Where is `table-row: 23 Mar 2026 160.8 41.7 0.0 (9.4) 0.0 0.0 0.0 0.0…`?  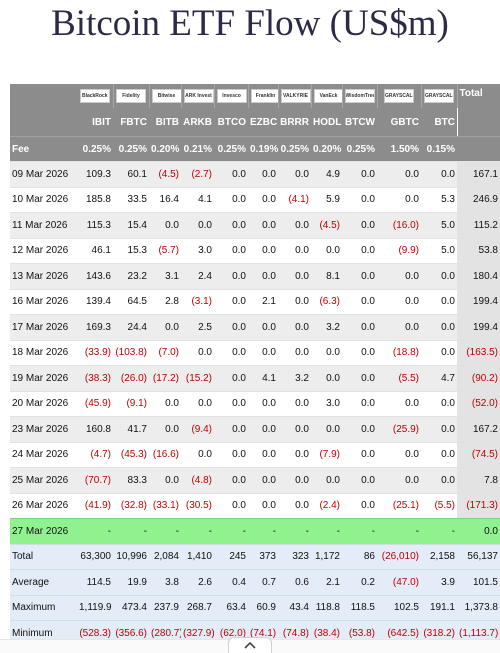
table-row: 23 Mar 2026 160.8 41.7 0.0 (9.4) 0.0 0.0 0.0 0.0… is located at coordinates (255, 429).